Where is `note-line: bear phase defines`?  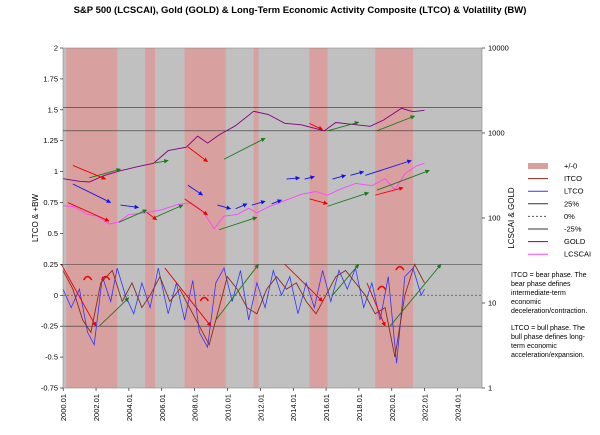
note-line: bear phase defines is located at coordinates (541, 284).